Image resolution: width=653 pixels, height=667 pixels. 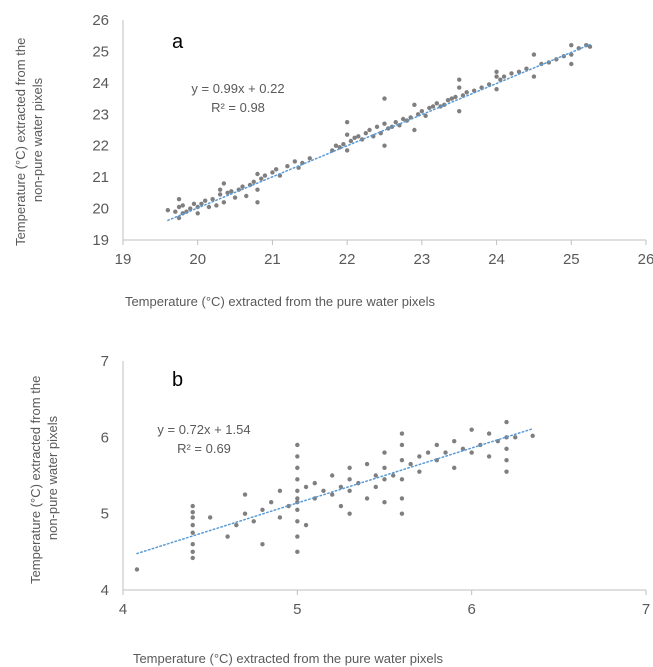 What do you see at coordinates (297, 609) in the screenshot?
I see `x-tick-label: 5` at bounding box center [297, 609].